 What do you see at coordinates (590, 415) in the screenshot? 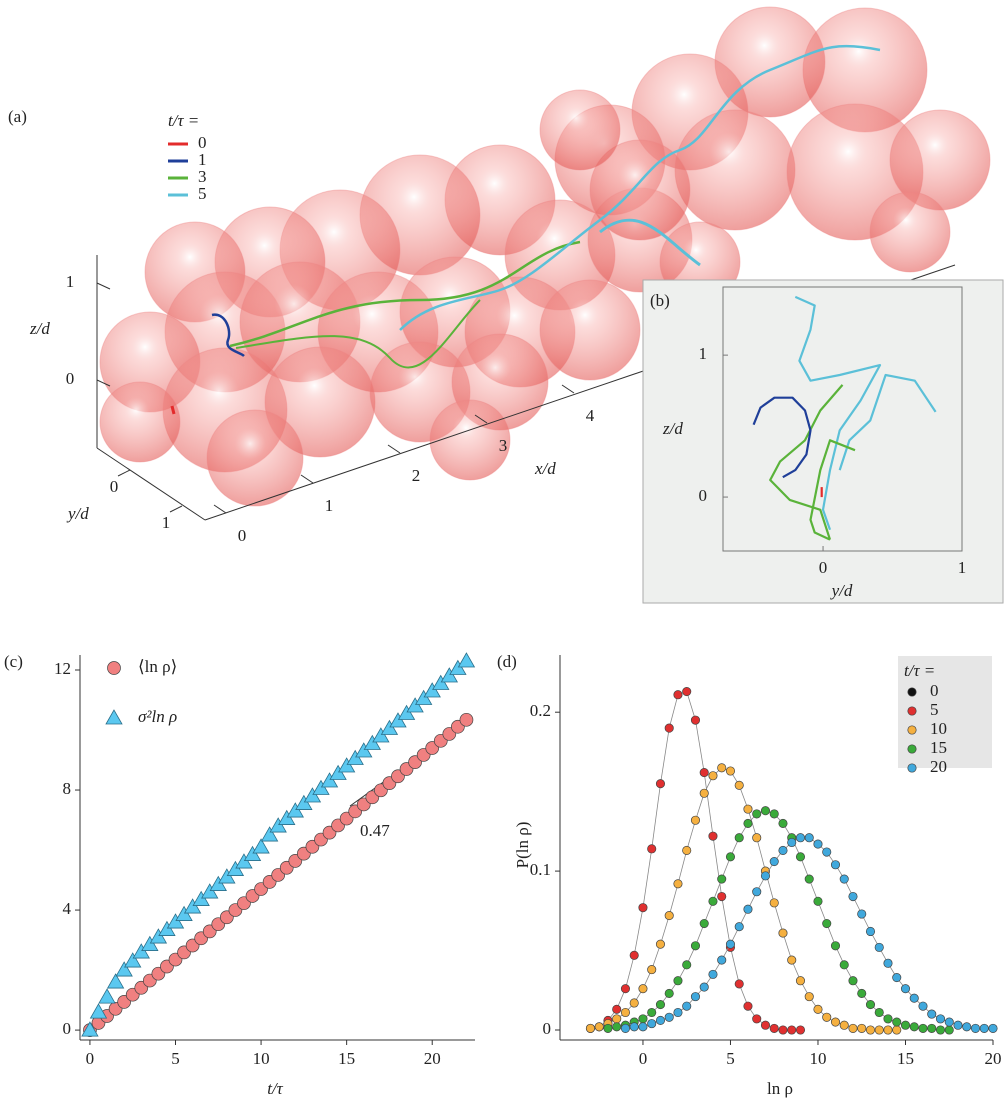
I see `tick-label: 4` at bounding box center [590, 415].